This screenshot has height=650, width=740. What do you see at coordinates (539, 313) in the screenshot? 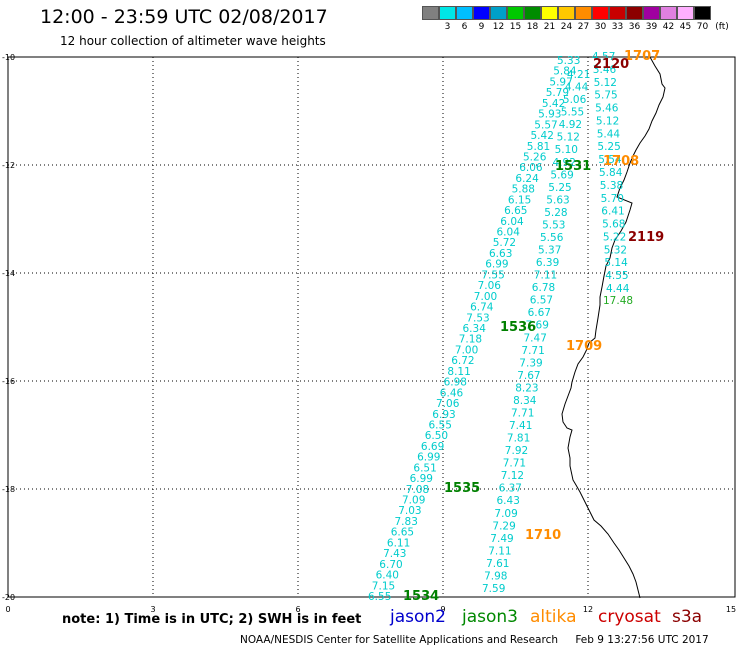
I see `swh-value: 6.67` at bounding box center [539, 313].